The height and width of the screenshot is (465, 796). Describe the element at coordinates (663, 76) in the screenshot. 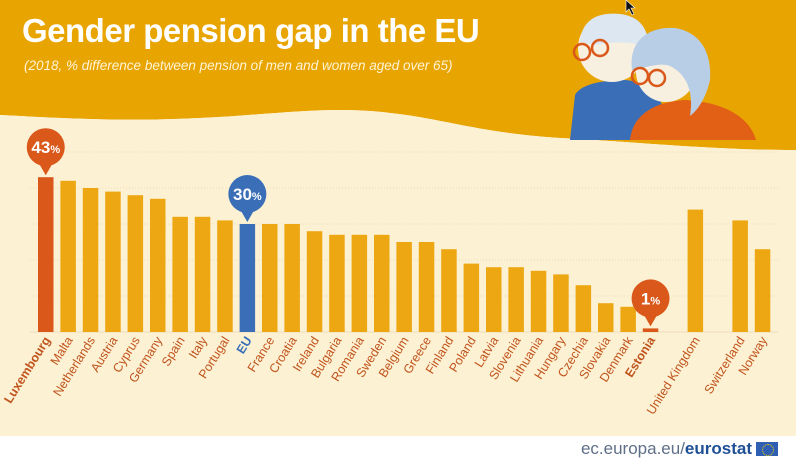

I see `elderly-couple-illustration` at that location.